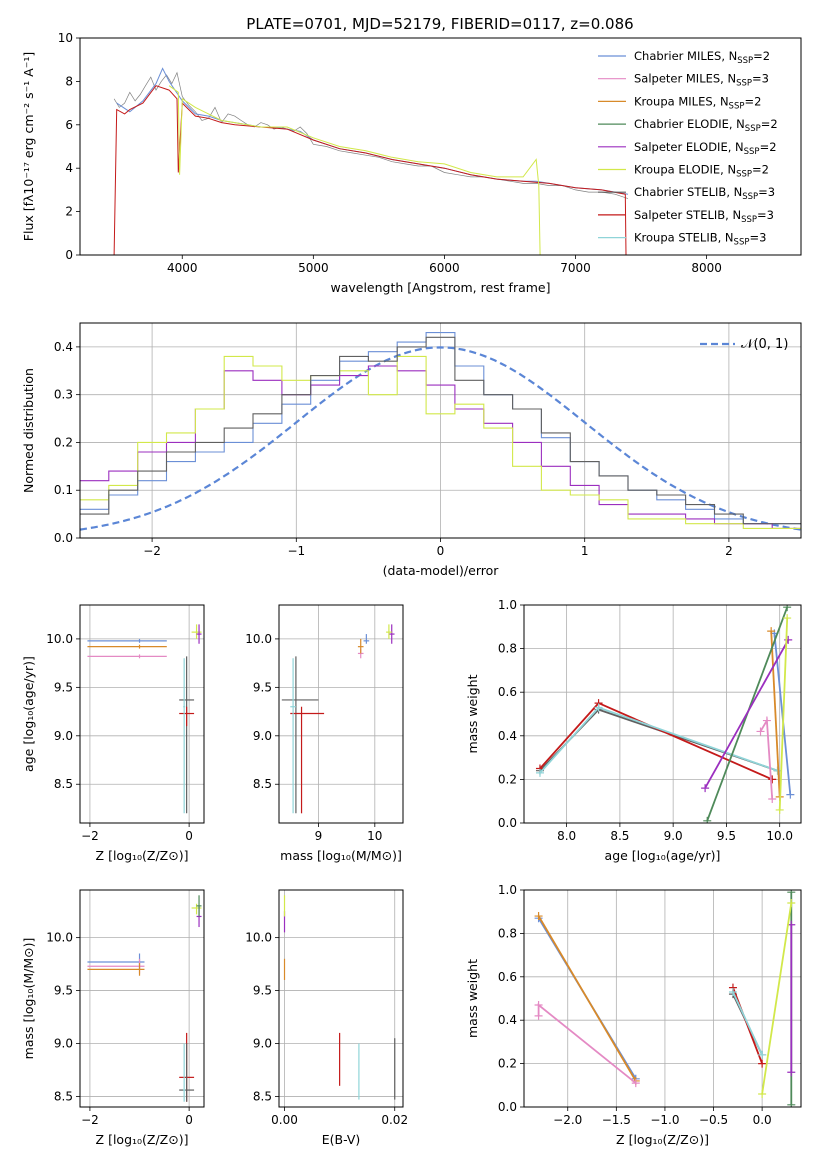 This screenshot has width=819, height=1170. What do you see at coordinates (779, 836) in the screenshot?
I see `x-tick-label: 10.0` at bounding box center [779, 836].